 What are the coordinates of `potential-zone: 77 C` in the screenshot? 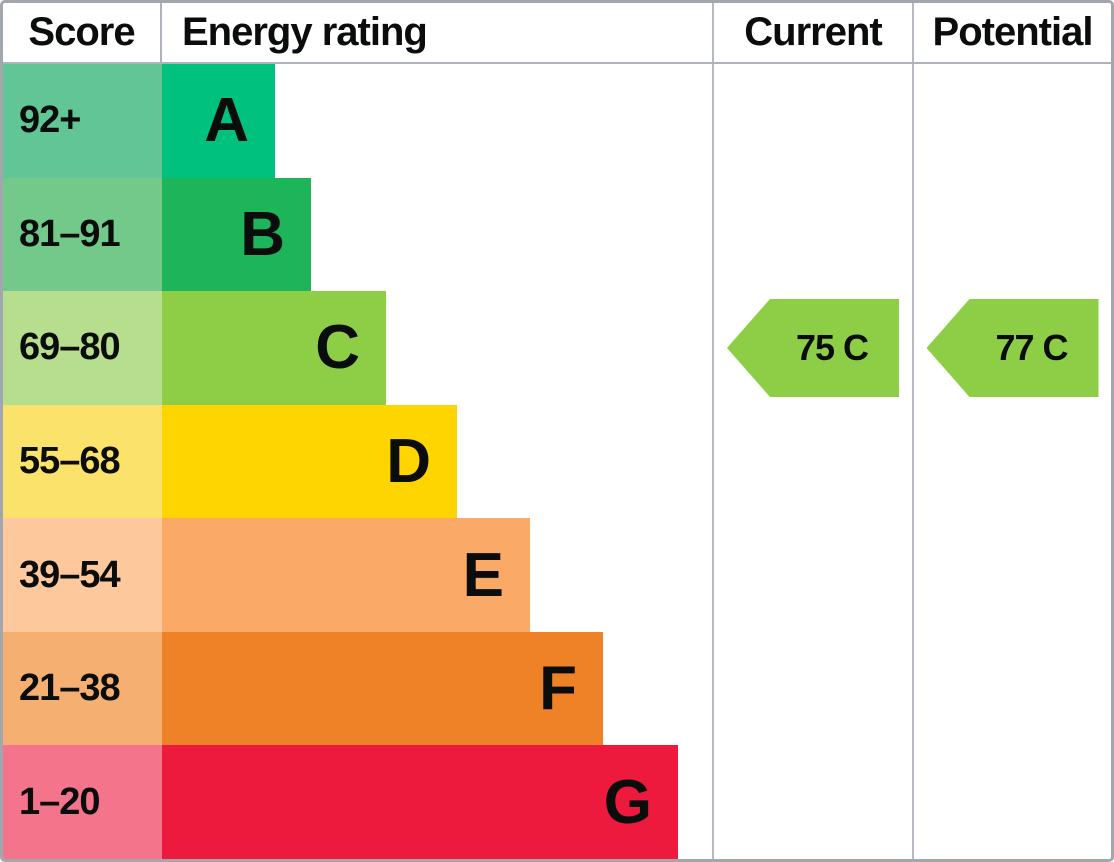 It's located at (1011, 348).